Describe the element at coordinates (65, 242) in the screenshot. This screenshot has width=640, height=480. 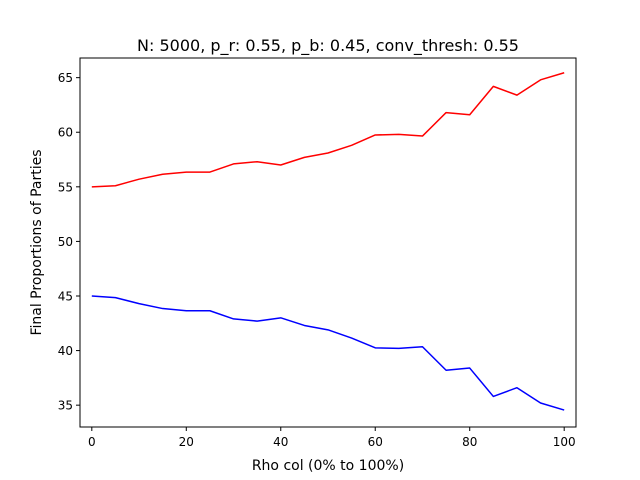
I see `y-tick-label: 50` at that location.